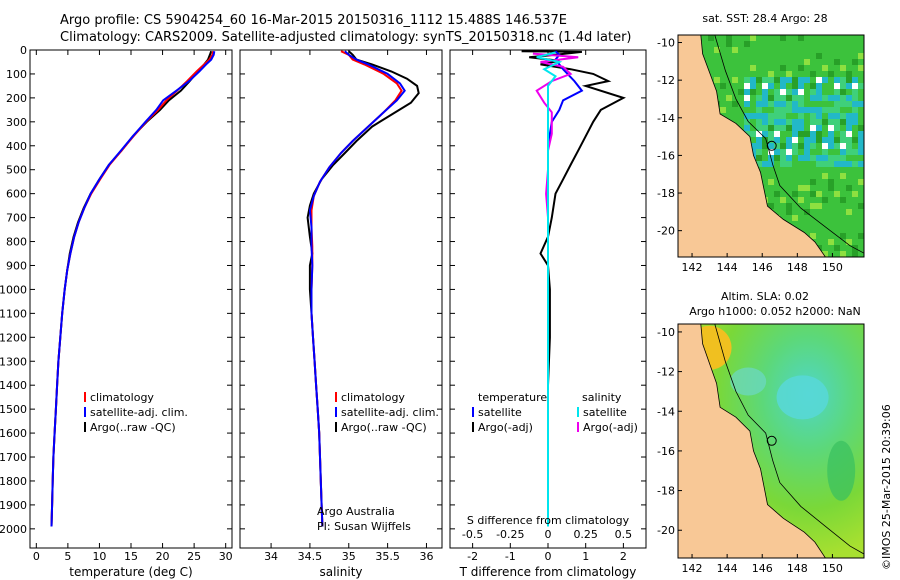 Image resolution: width=900 pixels, height=580 pixels. What do you see at coordinates (761, 154) in the screenshot?
I see `sst-map: 142 144 146 148 150 -10 -12 -14 -16 -18 -20` at bounding box center [761, 154].